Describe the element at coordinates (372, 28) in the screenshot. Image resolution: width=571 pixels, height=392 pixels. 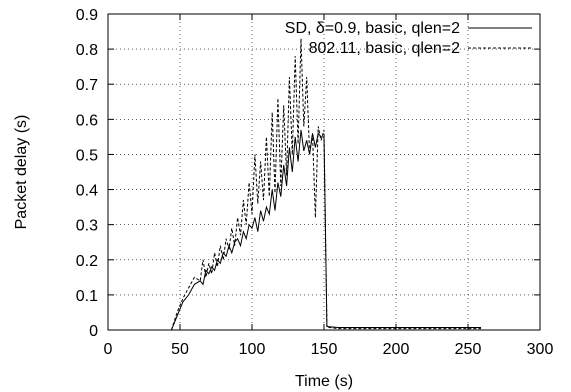
I see `legend-entry-label: SD, δ=0.9, basic, qlen=2` at that location.